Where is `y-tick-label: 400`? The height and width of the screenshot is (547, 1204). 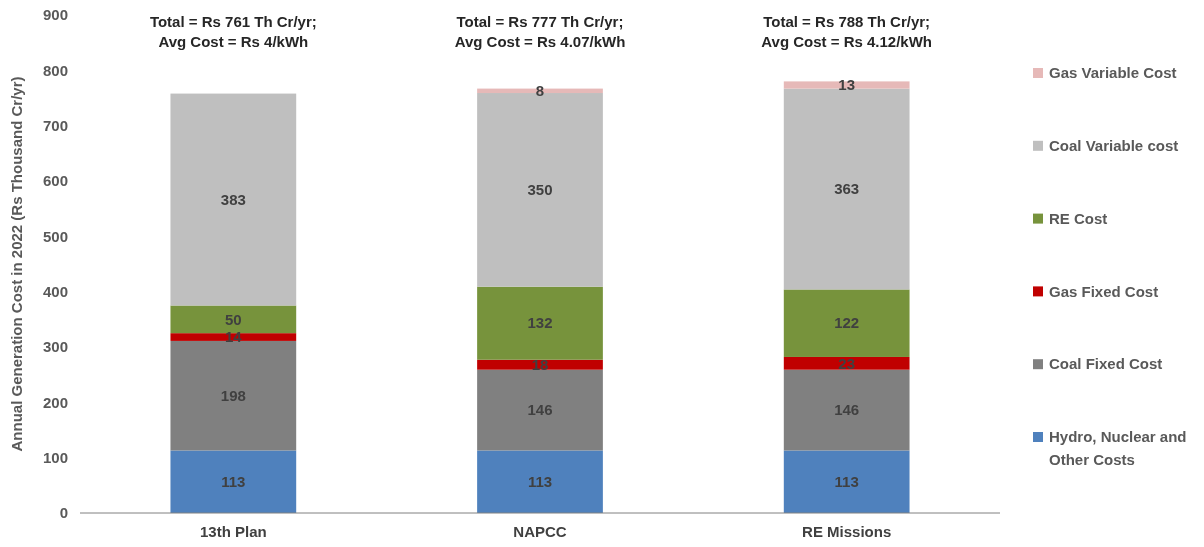 y-tick-label: 400 is located at coordinates (55, 291).